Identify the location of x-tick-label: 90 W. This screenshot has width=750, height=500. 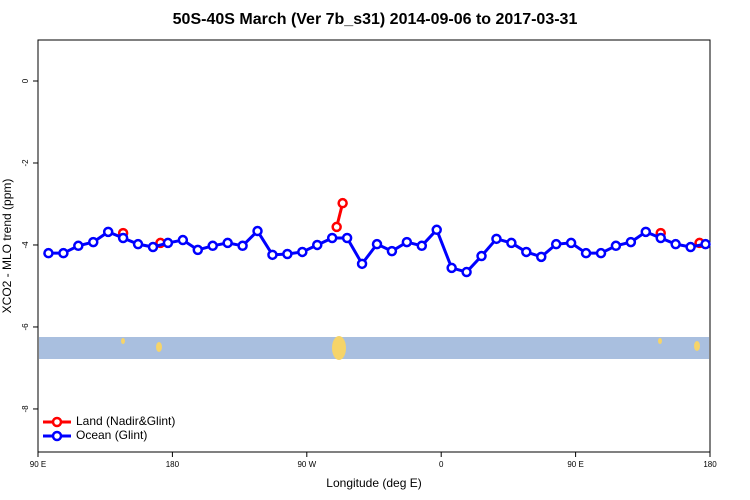
(306, 464).